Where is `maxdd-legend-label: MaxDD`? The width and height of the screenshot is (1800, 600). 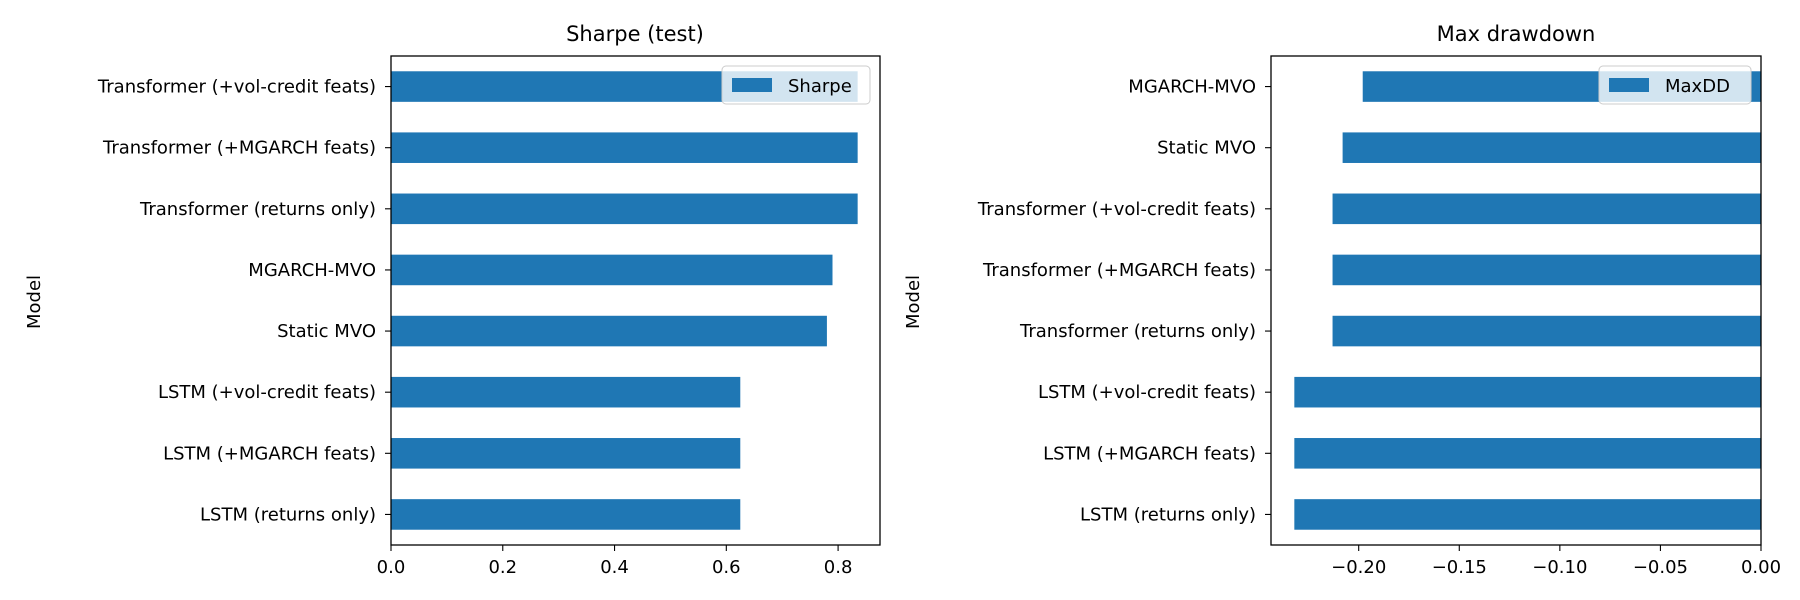 maxdd-legend-label: MaxDD is located at coordinates (1697, 86).